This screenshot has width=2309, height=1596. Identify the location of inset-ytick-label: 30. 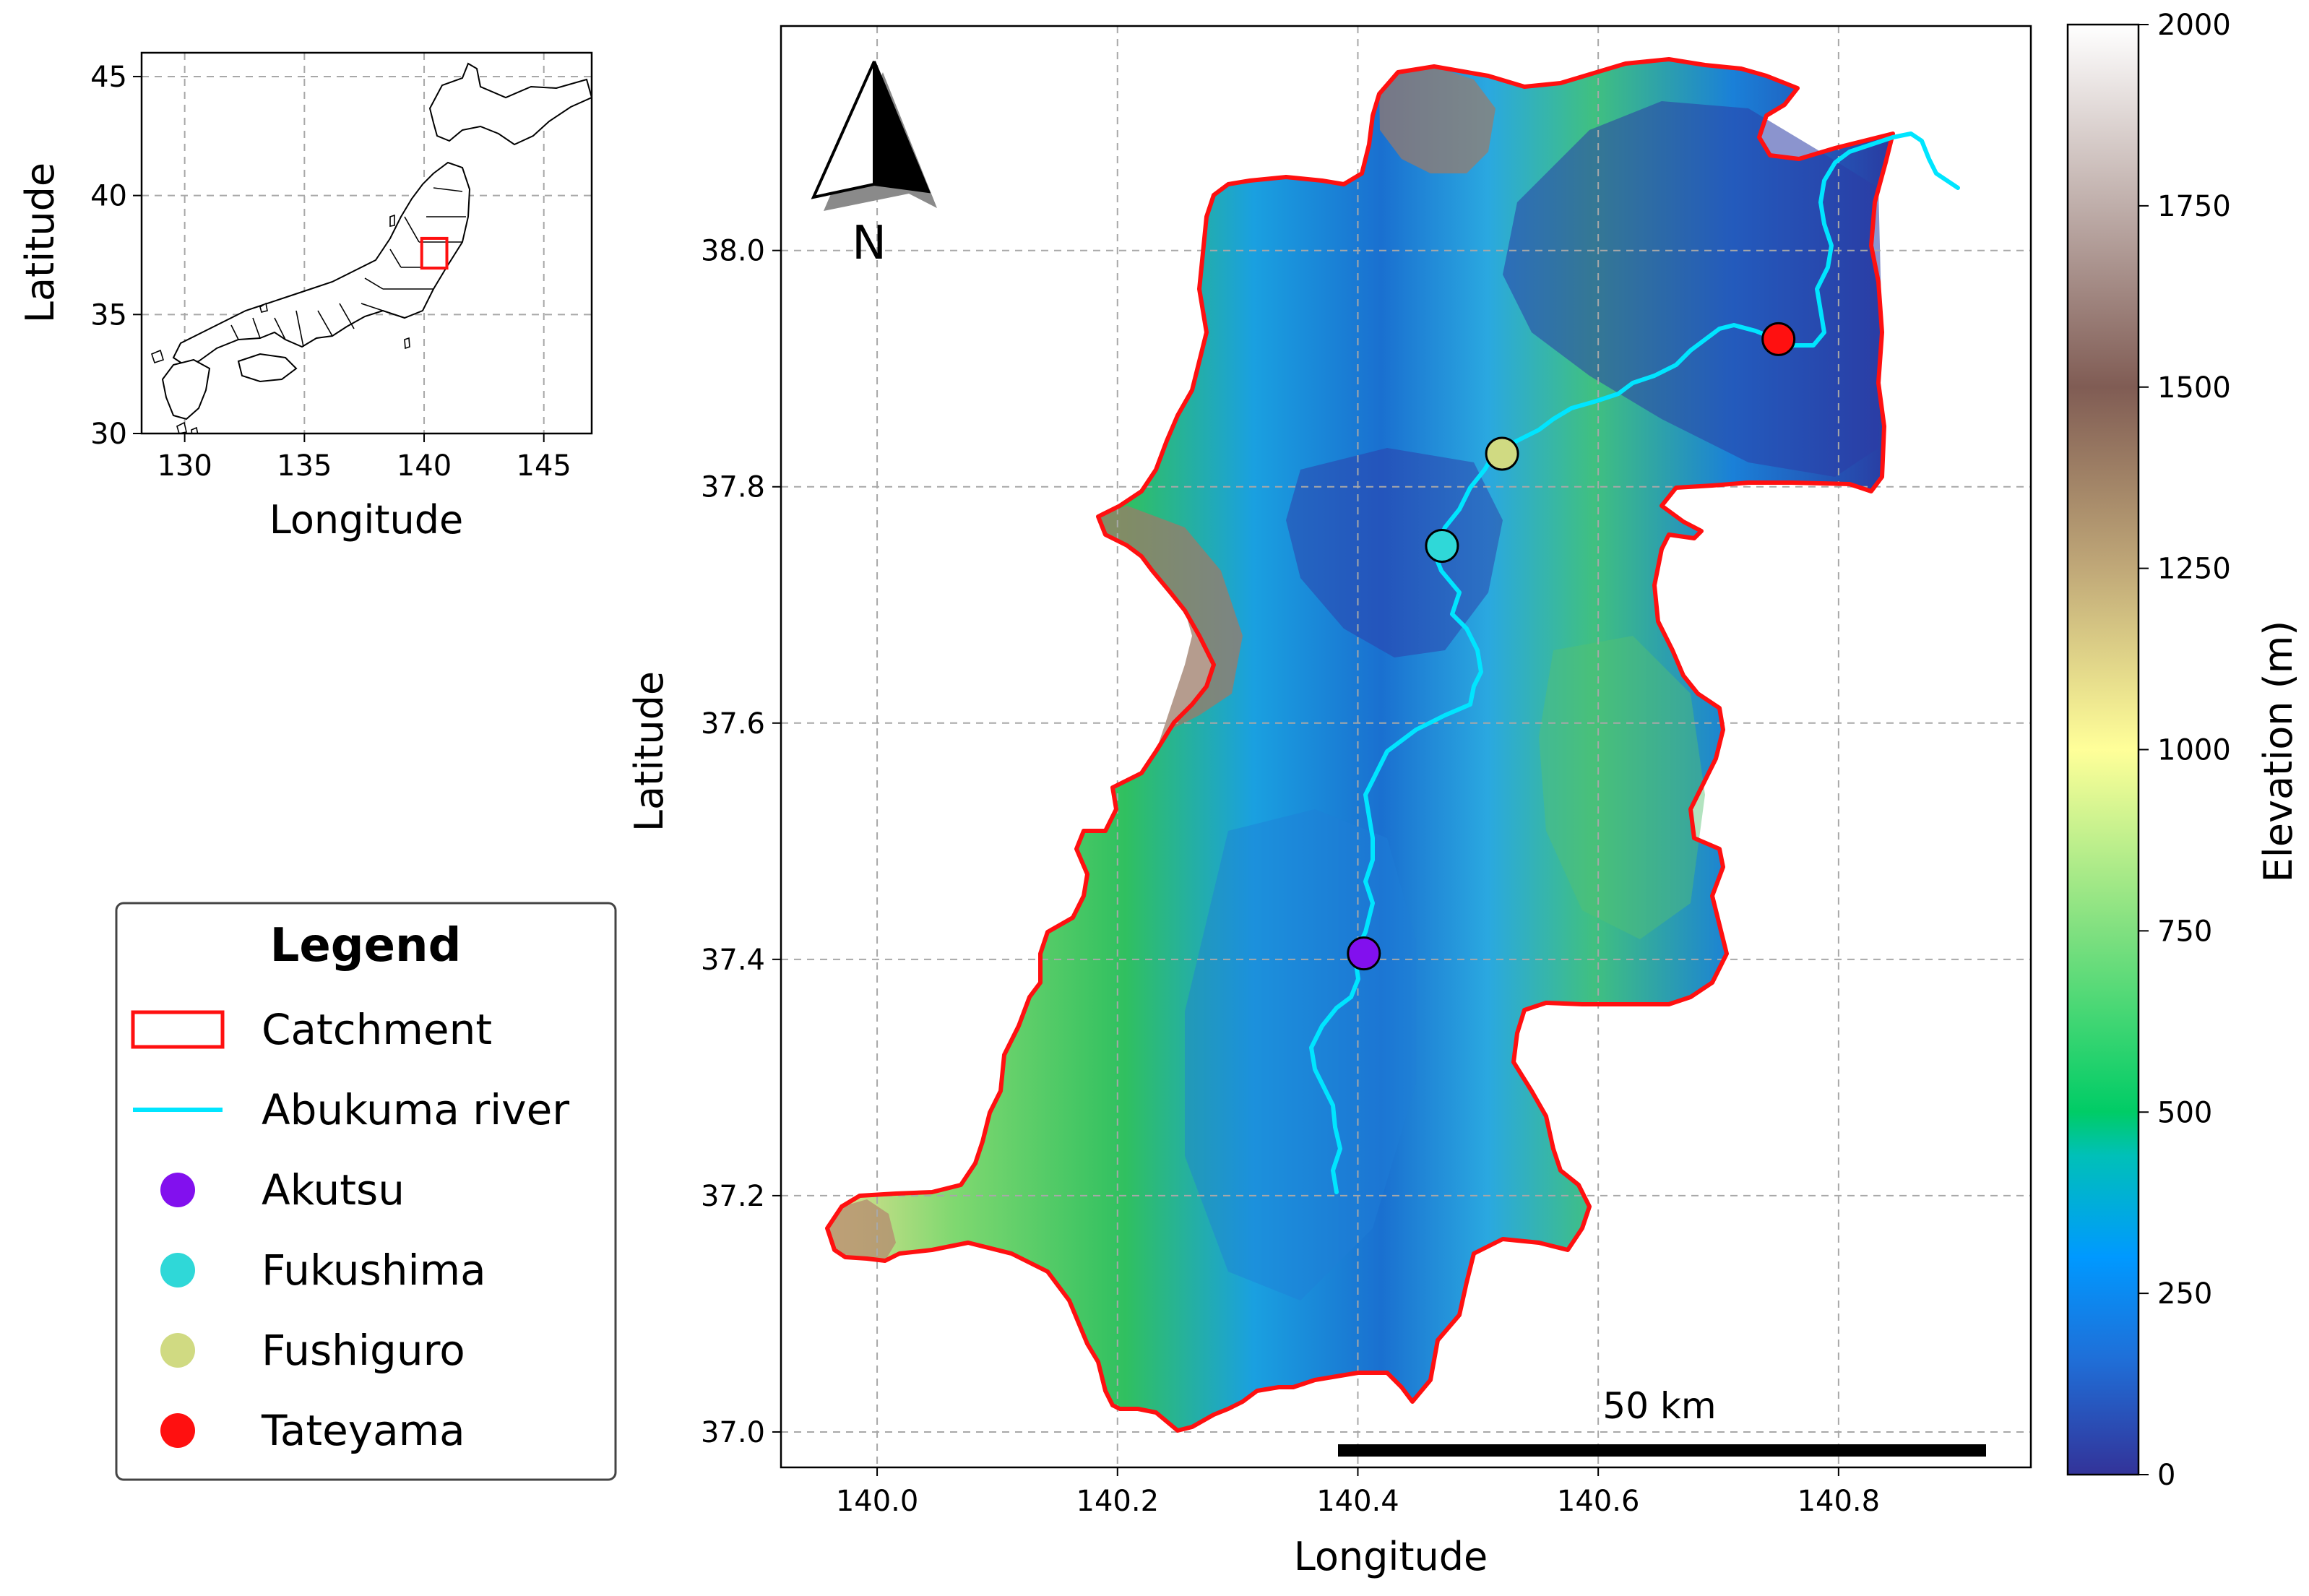
(108, 434).